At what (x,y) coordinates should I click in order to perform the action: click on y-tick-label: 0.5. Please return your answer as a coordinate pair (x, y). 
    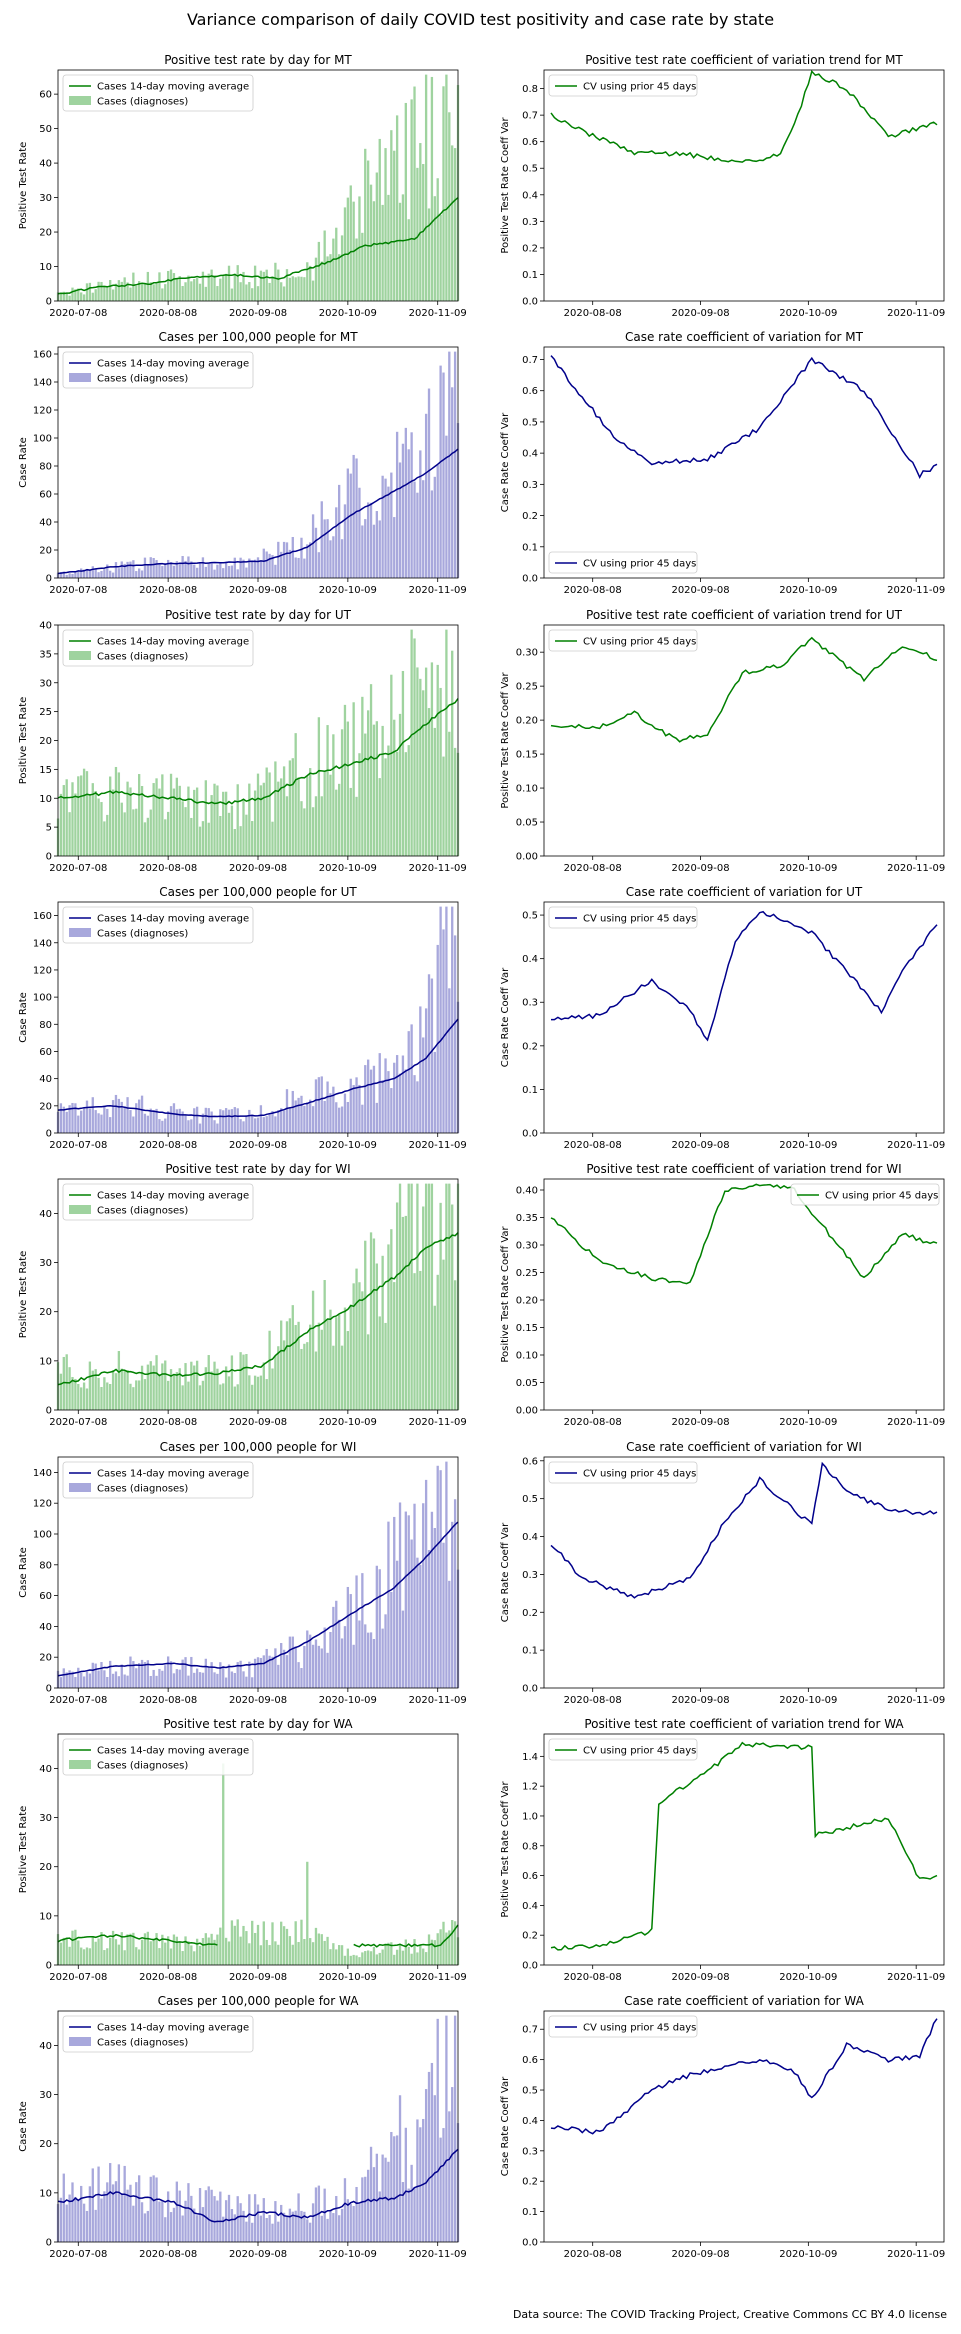
    Looking at the image, I should click on (530, 169).